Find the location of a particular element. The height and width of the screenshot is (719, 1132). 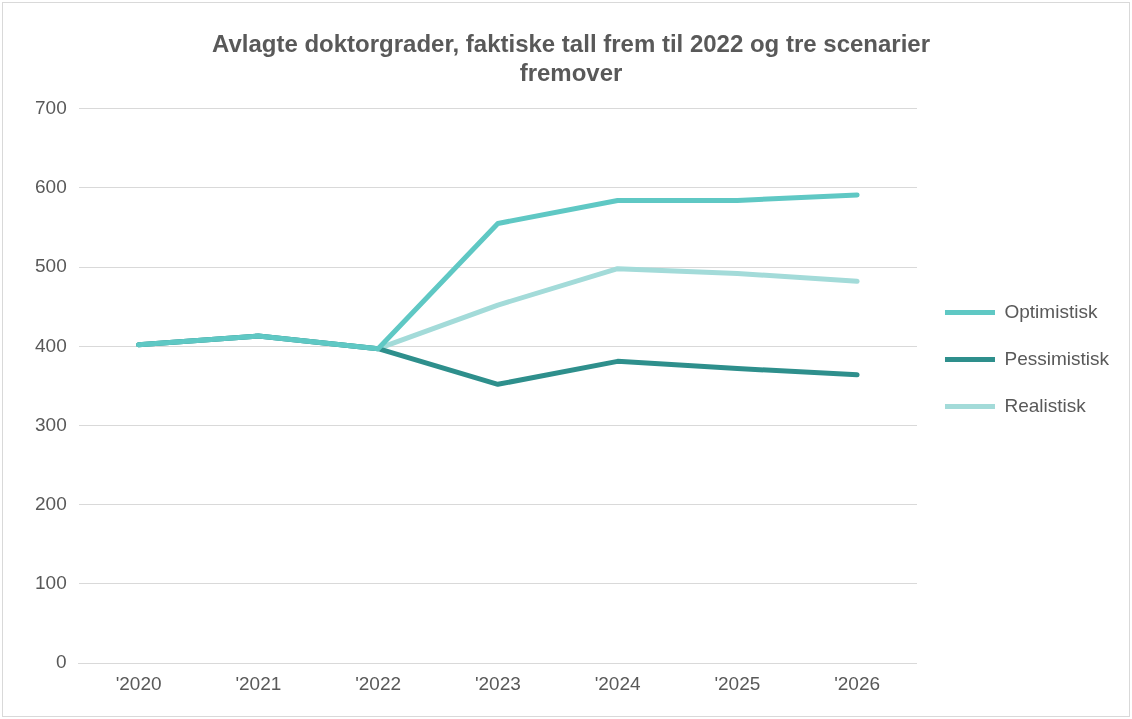

y-tick-label: 200 is located at coordinates (51, 503).